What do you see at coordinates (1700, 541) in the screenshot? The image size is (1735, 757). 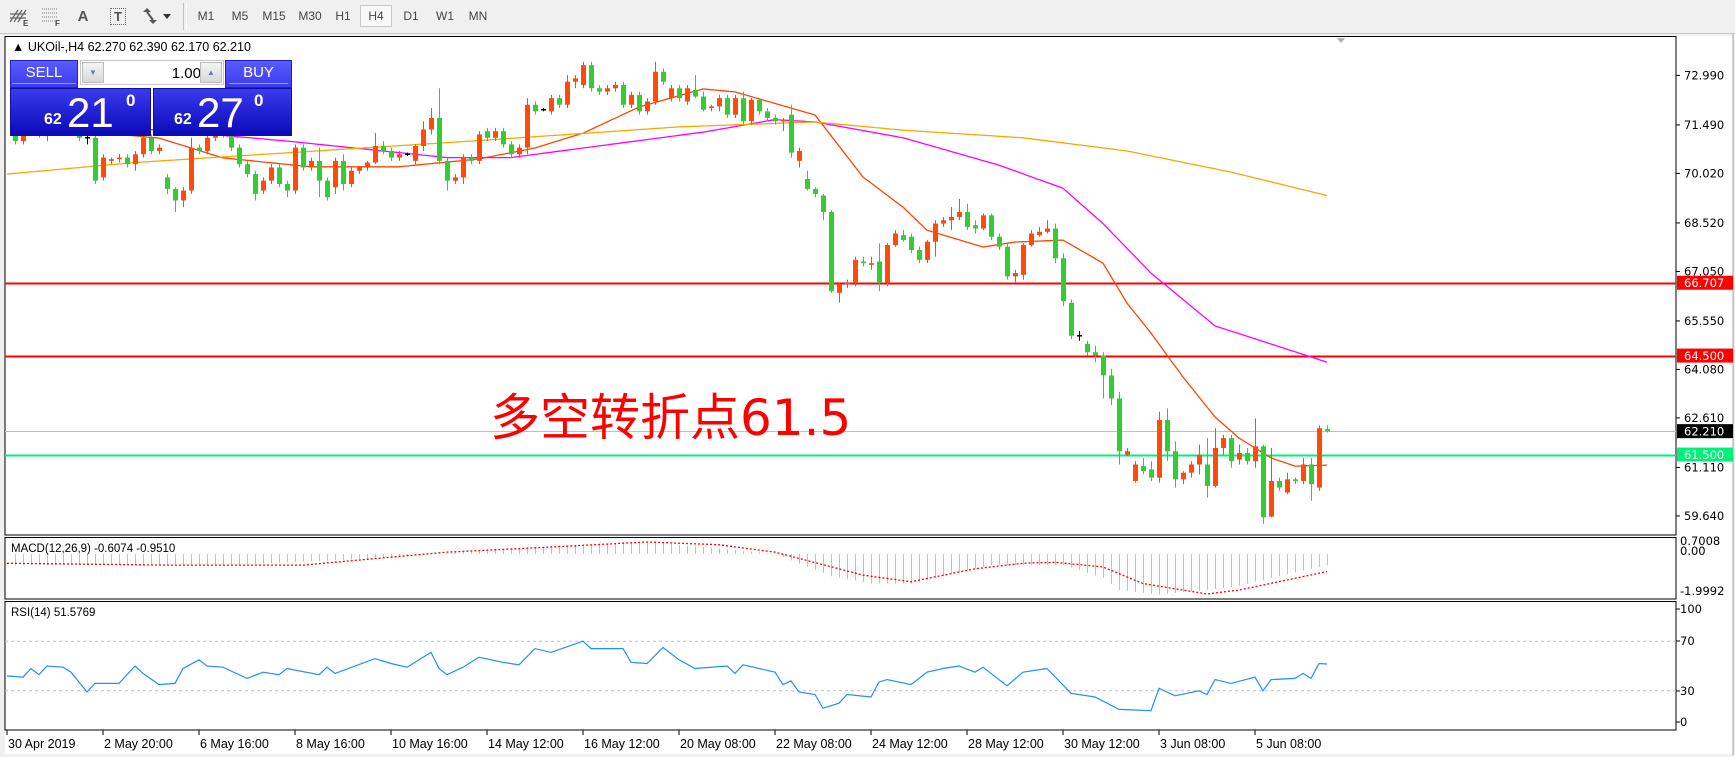 I see `macd-axis-label: 0.7008` at bounding box center [1700, 541].